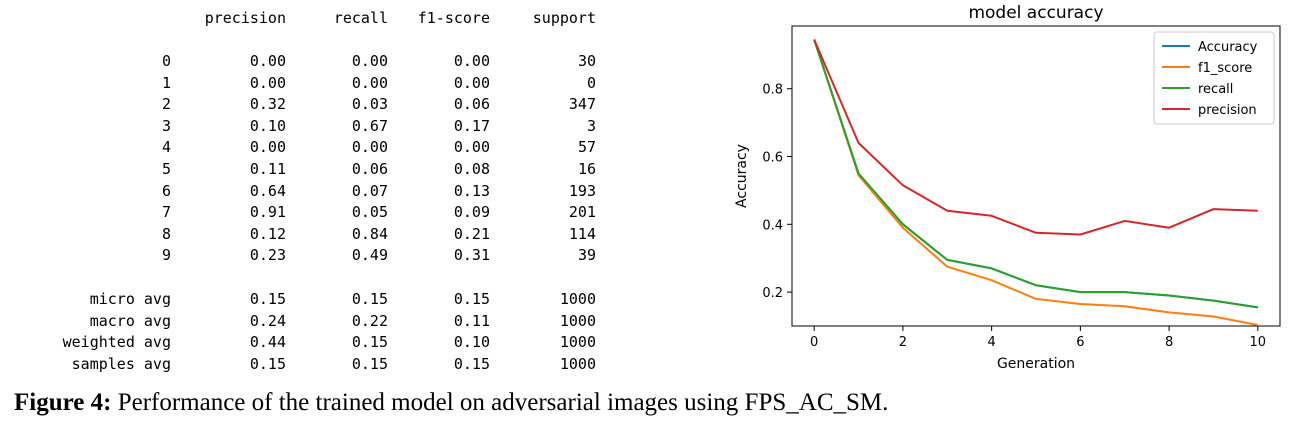  What do you see at coordinates (166, 125) in the screenshot?
I see `row-label: 3` at bounding box center [166, 125].